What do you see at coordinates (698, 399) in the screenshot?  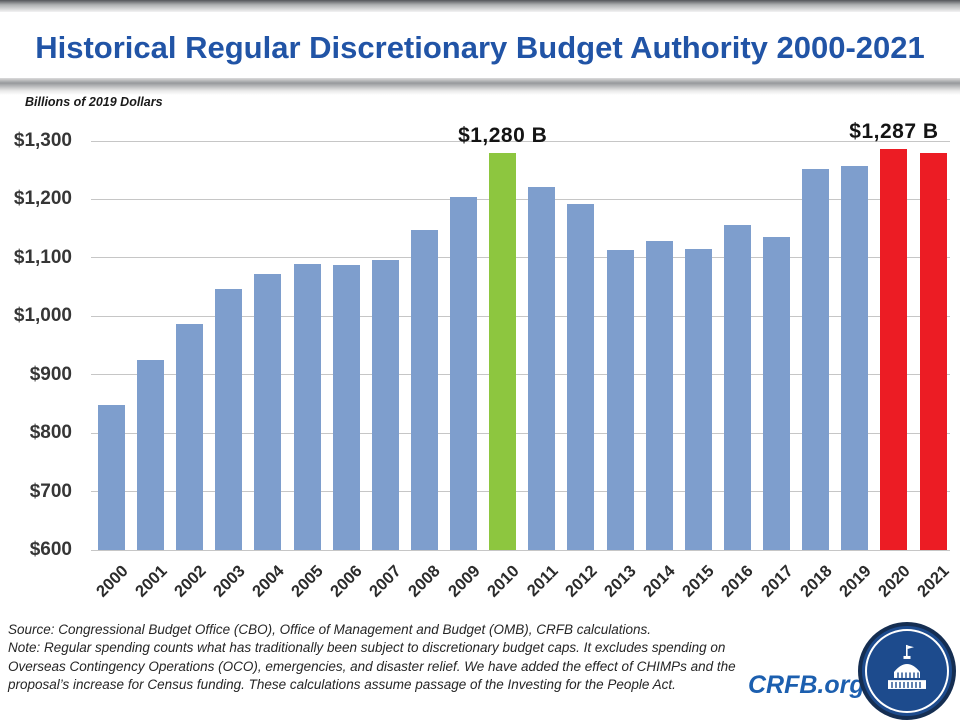 I see `bar-2015` at bounding box center [698, 399].